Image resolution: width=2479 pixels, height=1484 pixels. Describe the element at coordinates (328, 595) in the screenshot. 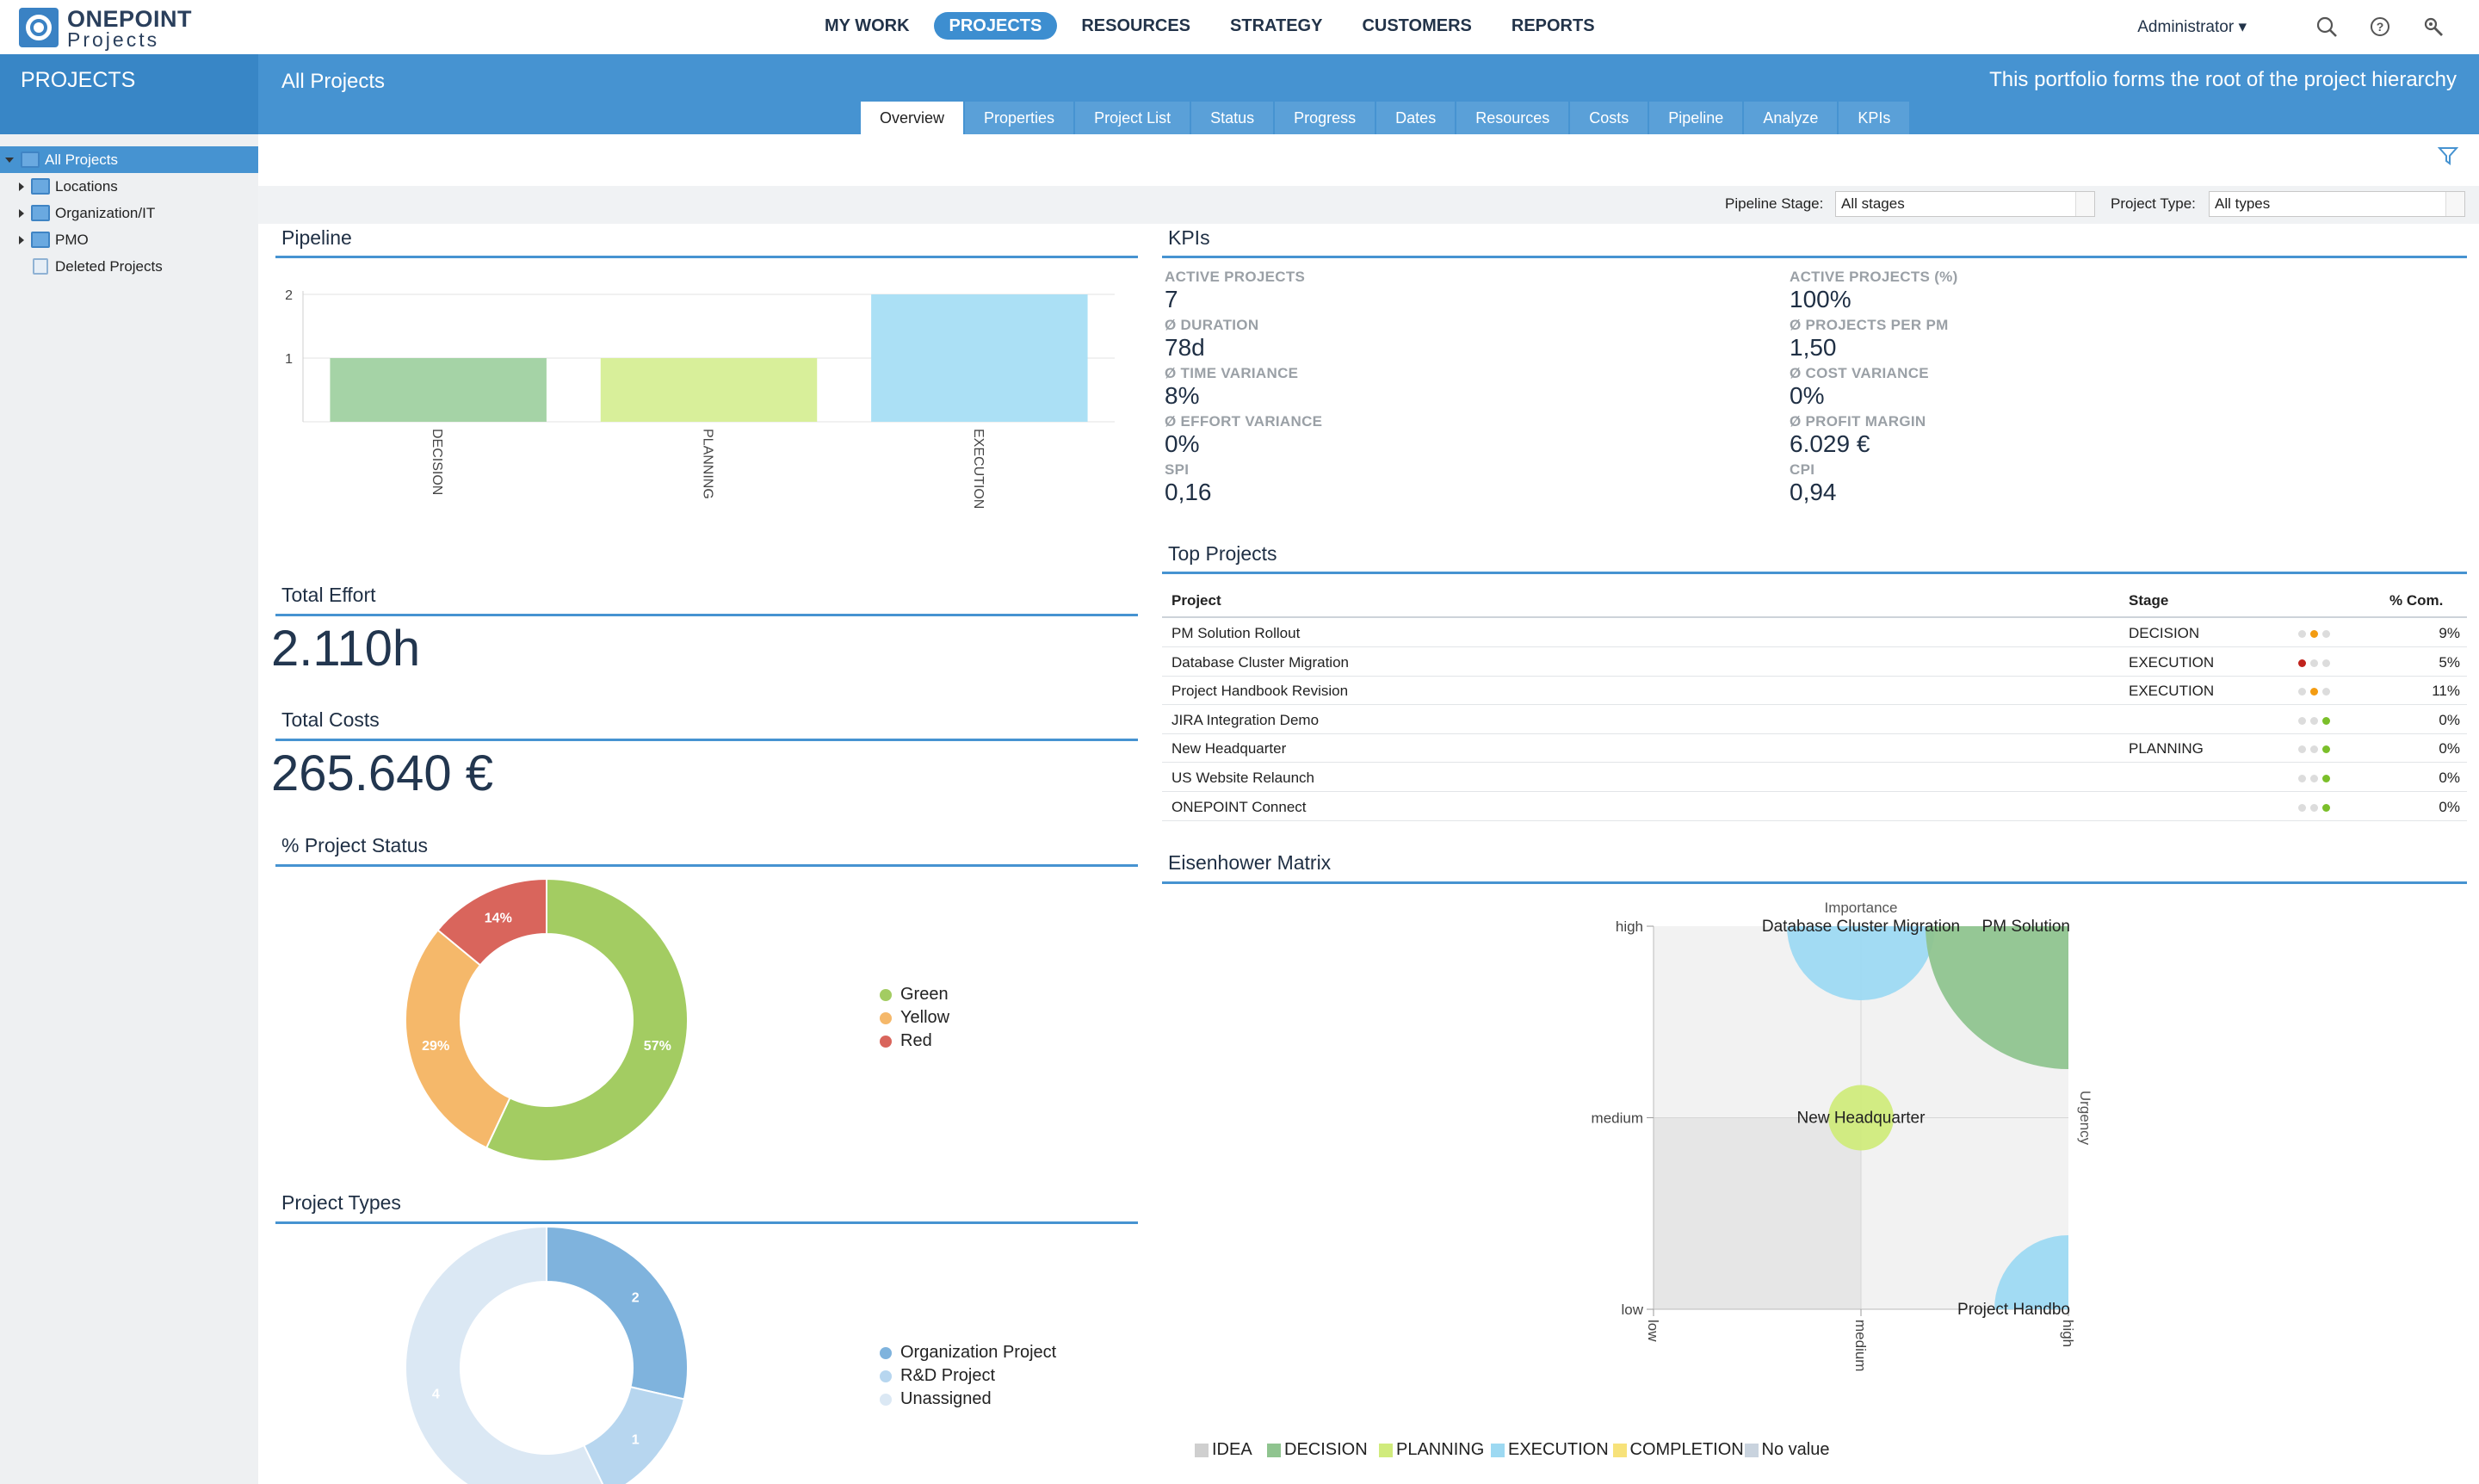

I see `total-effort-title: Total Effort` at that location.